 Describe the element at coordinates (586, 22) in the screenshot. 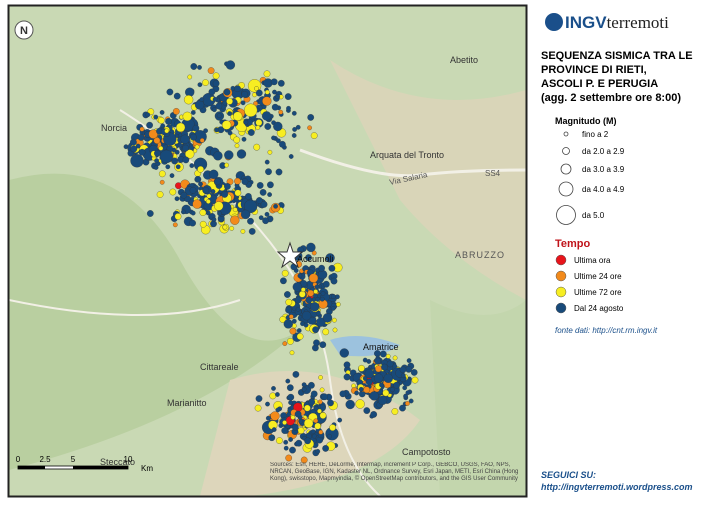

I see `logo-bold: INGV` at that location.